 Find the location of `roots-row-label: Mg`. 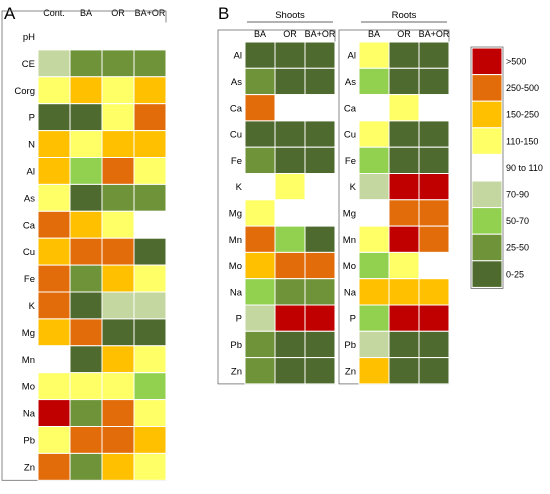

roots-row-label: Mg is located at coordinates (349, 213).